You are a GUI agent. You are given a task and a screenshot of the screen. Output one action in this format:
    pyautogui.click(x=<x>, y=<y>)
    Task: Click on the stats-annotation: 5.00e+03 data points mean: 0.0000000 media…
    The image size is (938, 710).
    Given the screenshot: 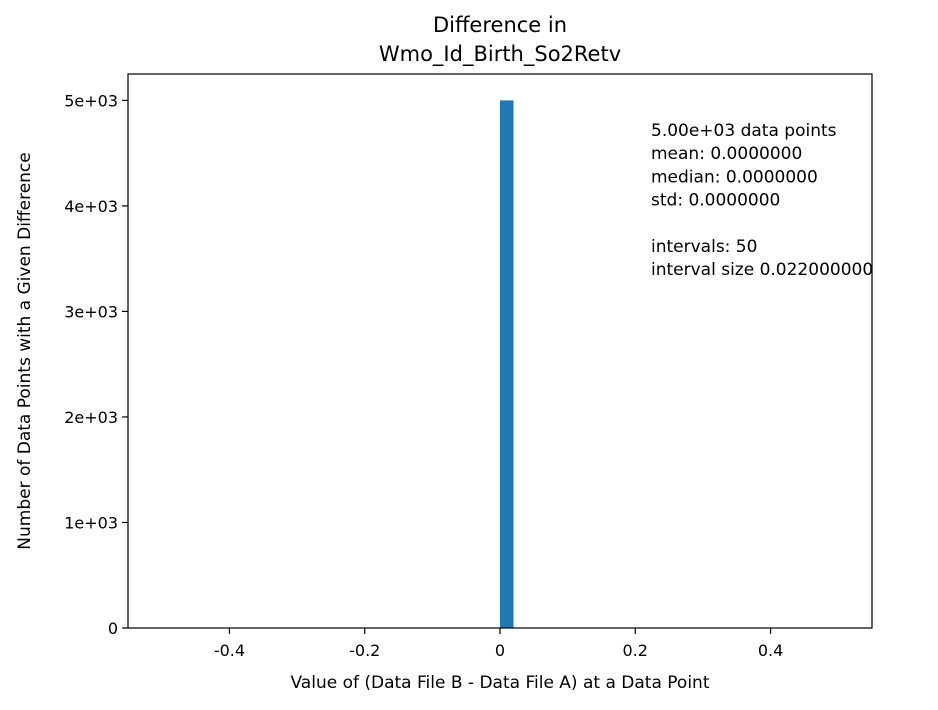 What is the action you would take?
    pyautogui.click(x=762, y=200)
    